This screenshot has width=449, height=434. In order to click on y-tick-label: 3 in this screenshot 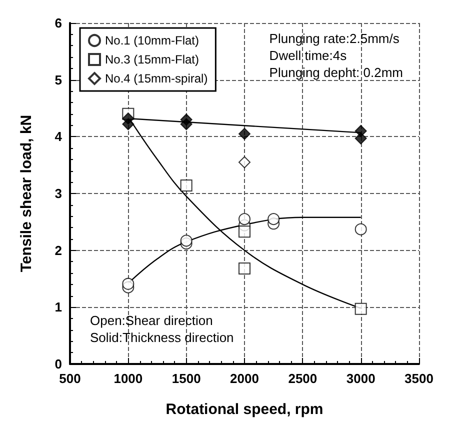, I will do `click(58, 193)`.